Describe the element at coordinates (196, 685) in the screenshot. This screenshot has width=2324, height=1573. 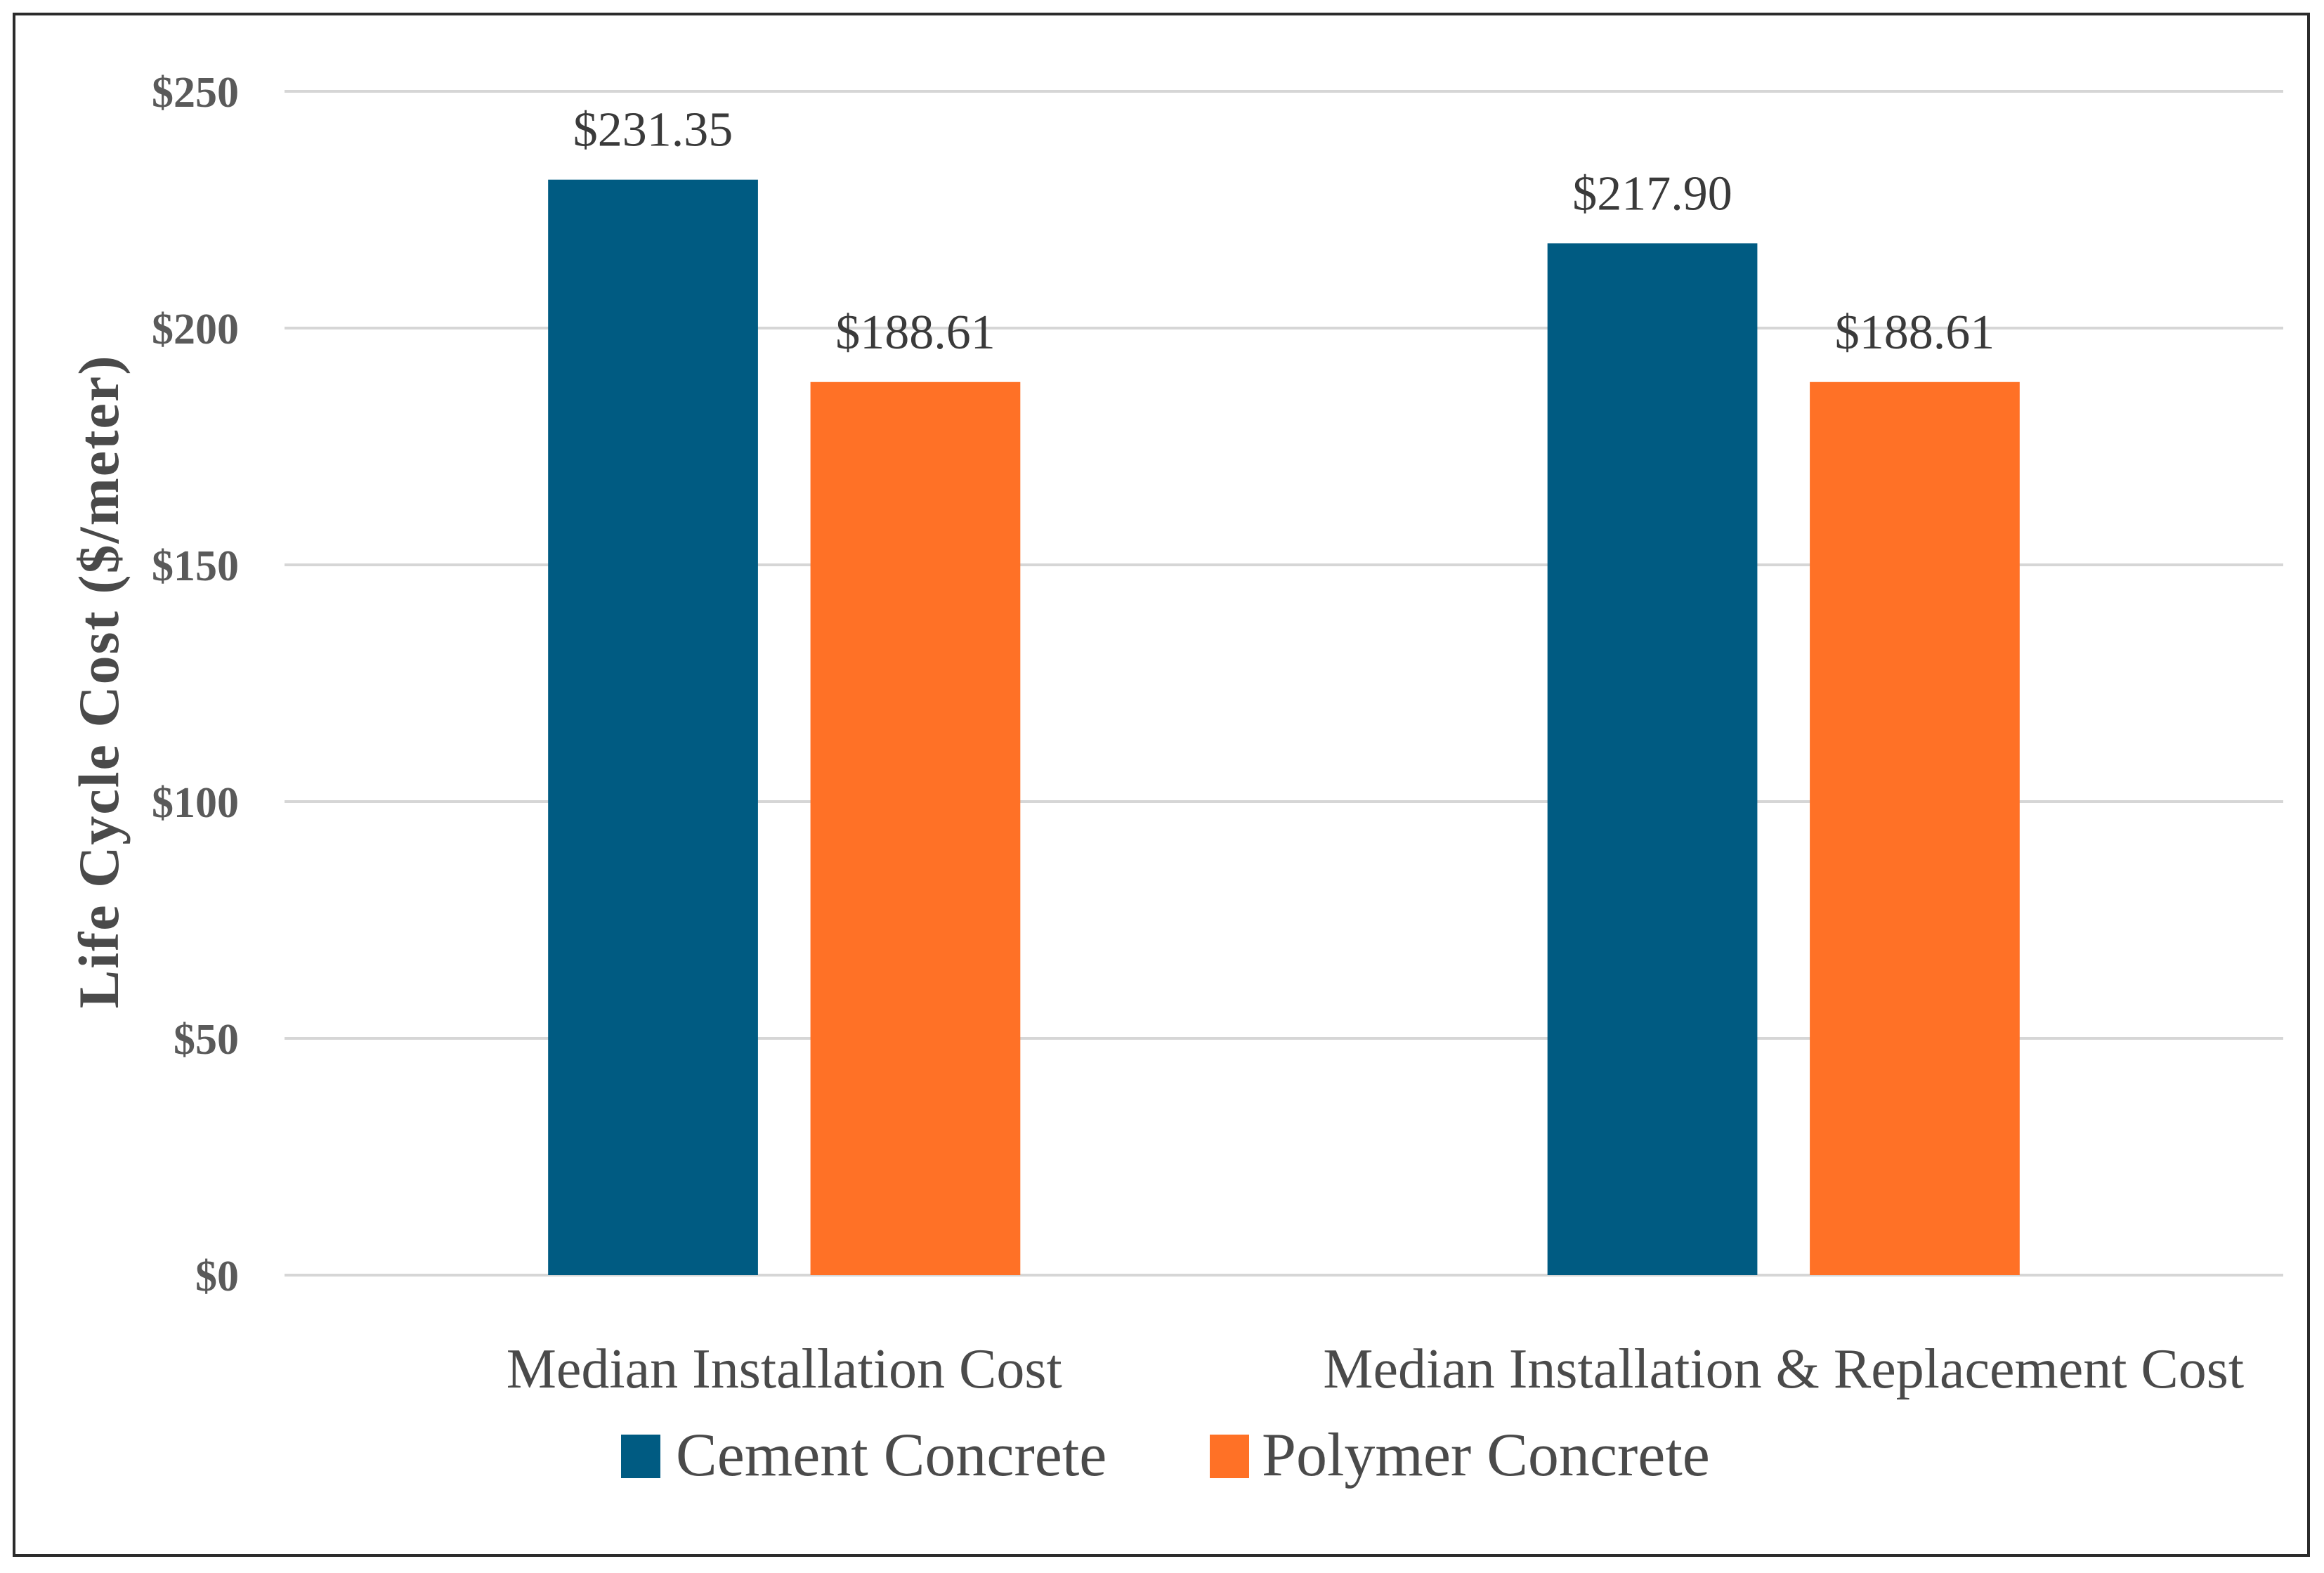
I see `y-axis-ticks: $0 $50 $100 $150 $200 $250` at that location.